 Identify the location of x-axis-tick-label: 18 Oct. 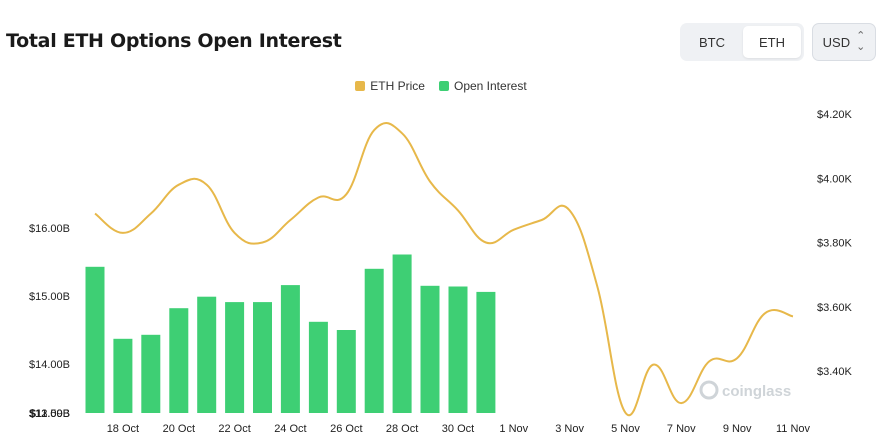
(123, 429).